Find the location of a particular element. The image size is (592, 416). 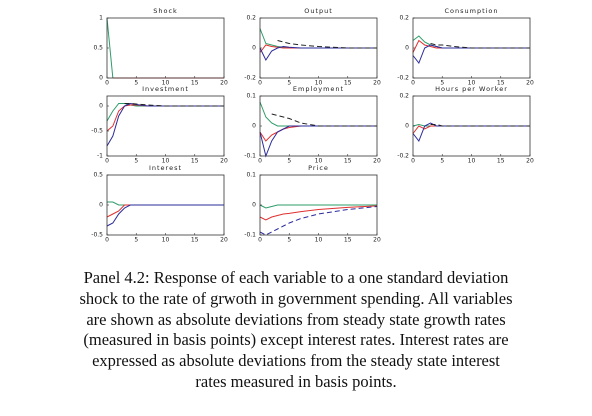

panel-title: Hours per Worker is located at coordinates (471, 89).